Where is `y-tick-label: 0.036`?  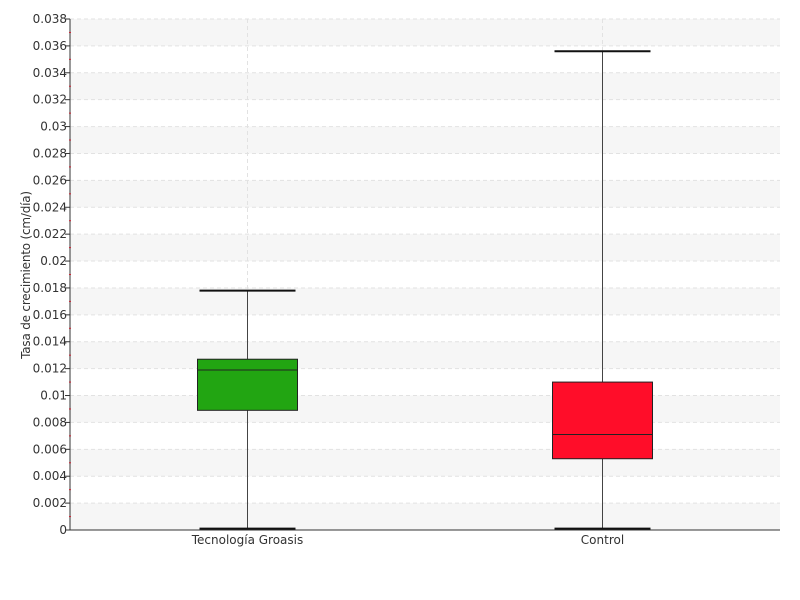 y-tick-label: 0.036 is located at coordinates (50, 46).